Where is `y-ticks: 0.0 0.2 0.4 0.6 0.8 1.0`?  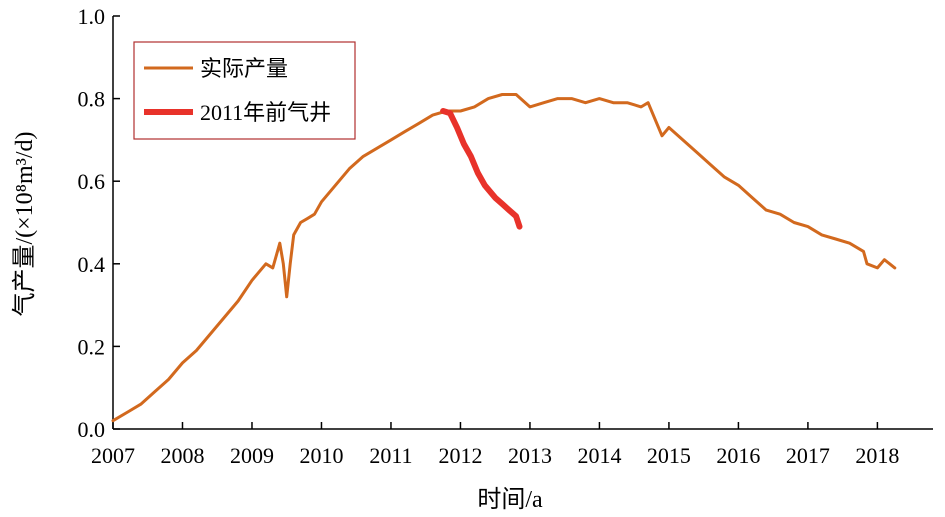
y-ticks: 0.0 0.2 0.4 0.6 0.8 1.0 is located at coordinates (99, 223).